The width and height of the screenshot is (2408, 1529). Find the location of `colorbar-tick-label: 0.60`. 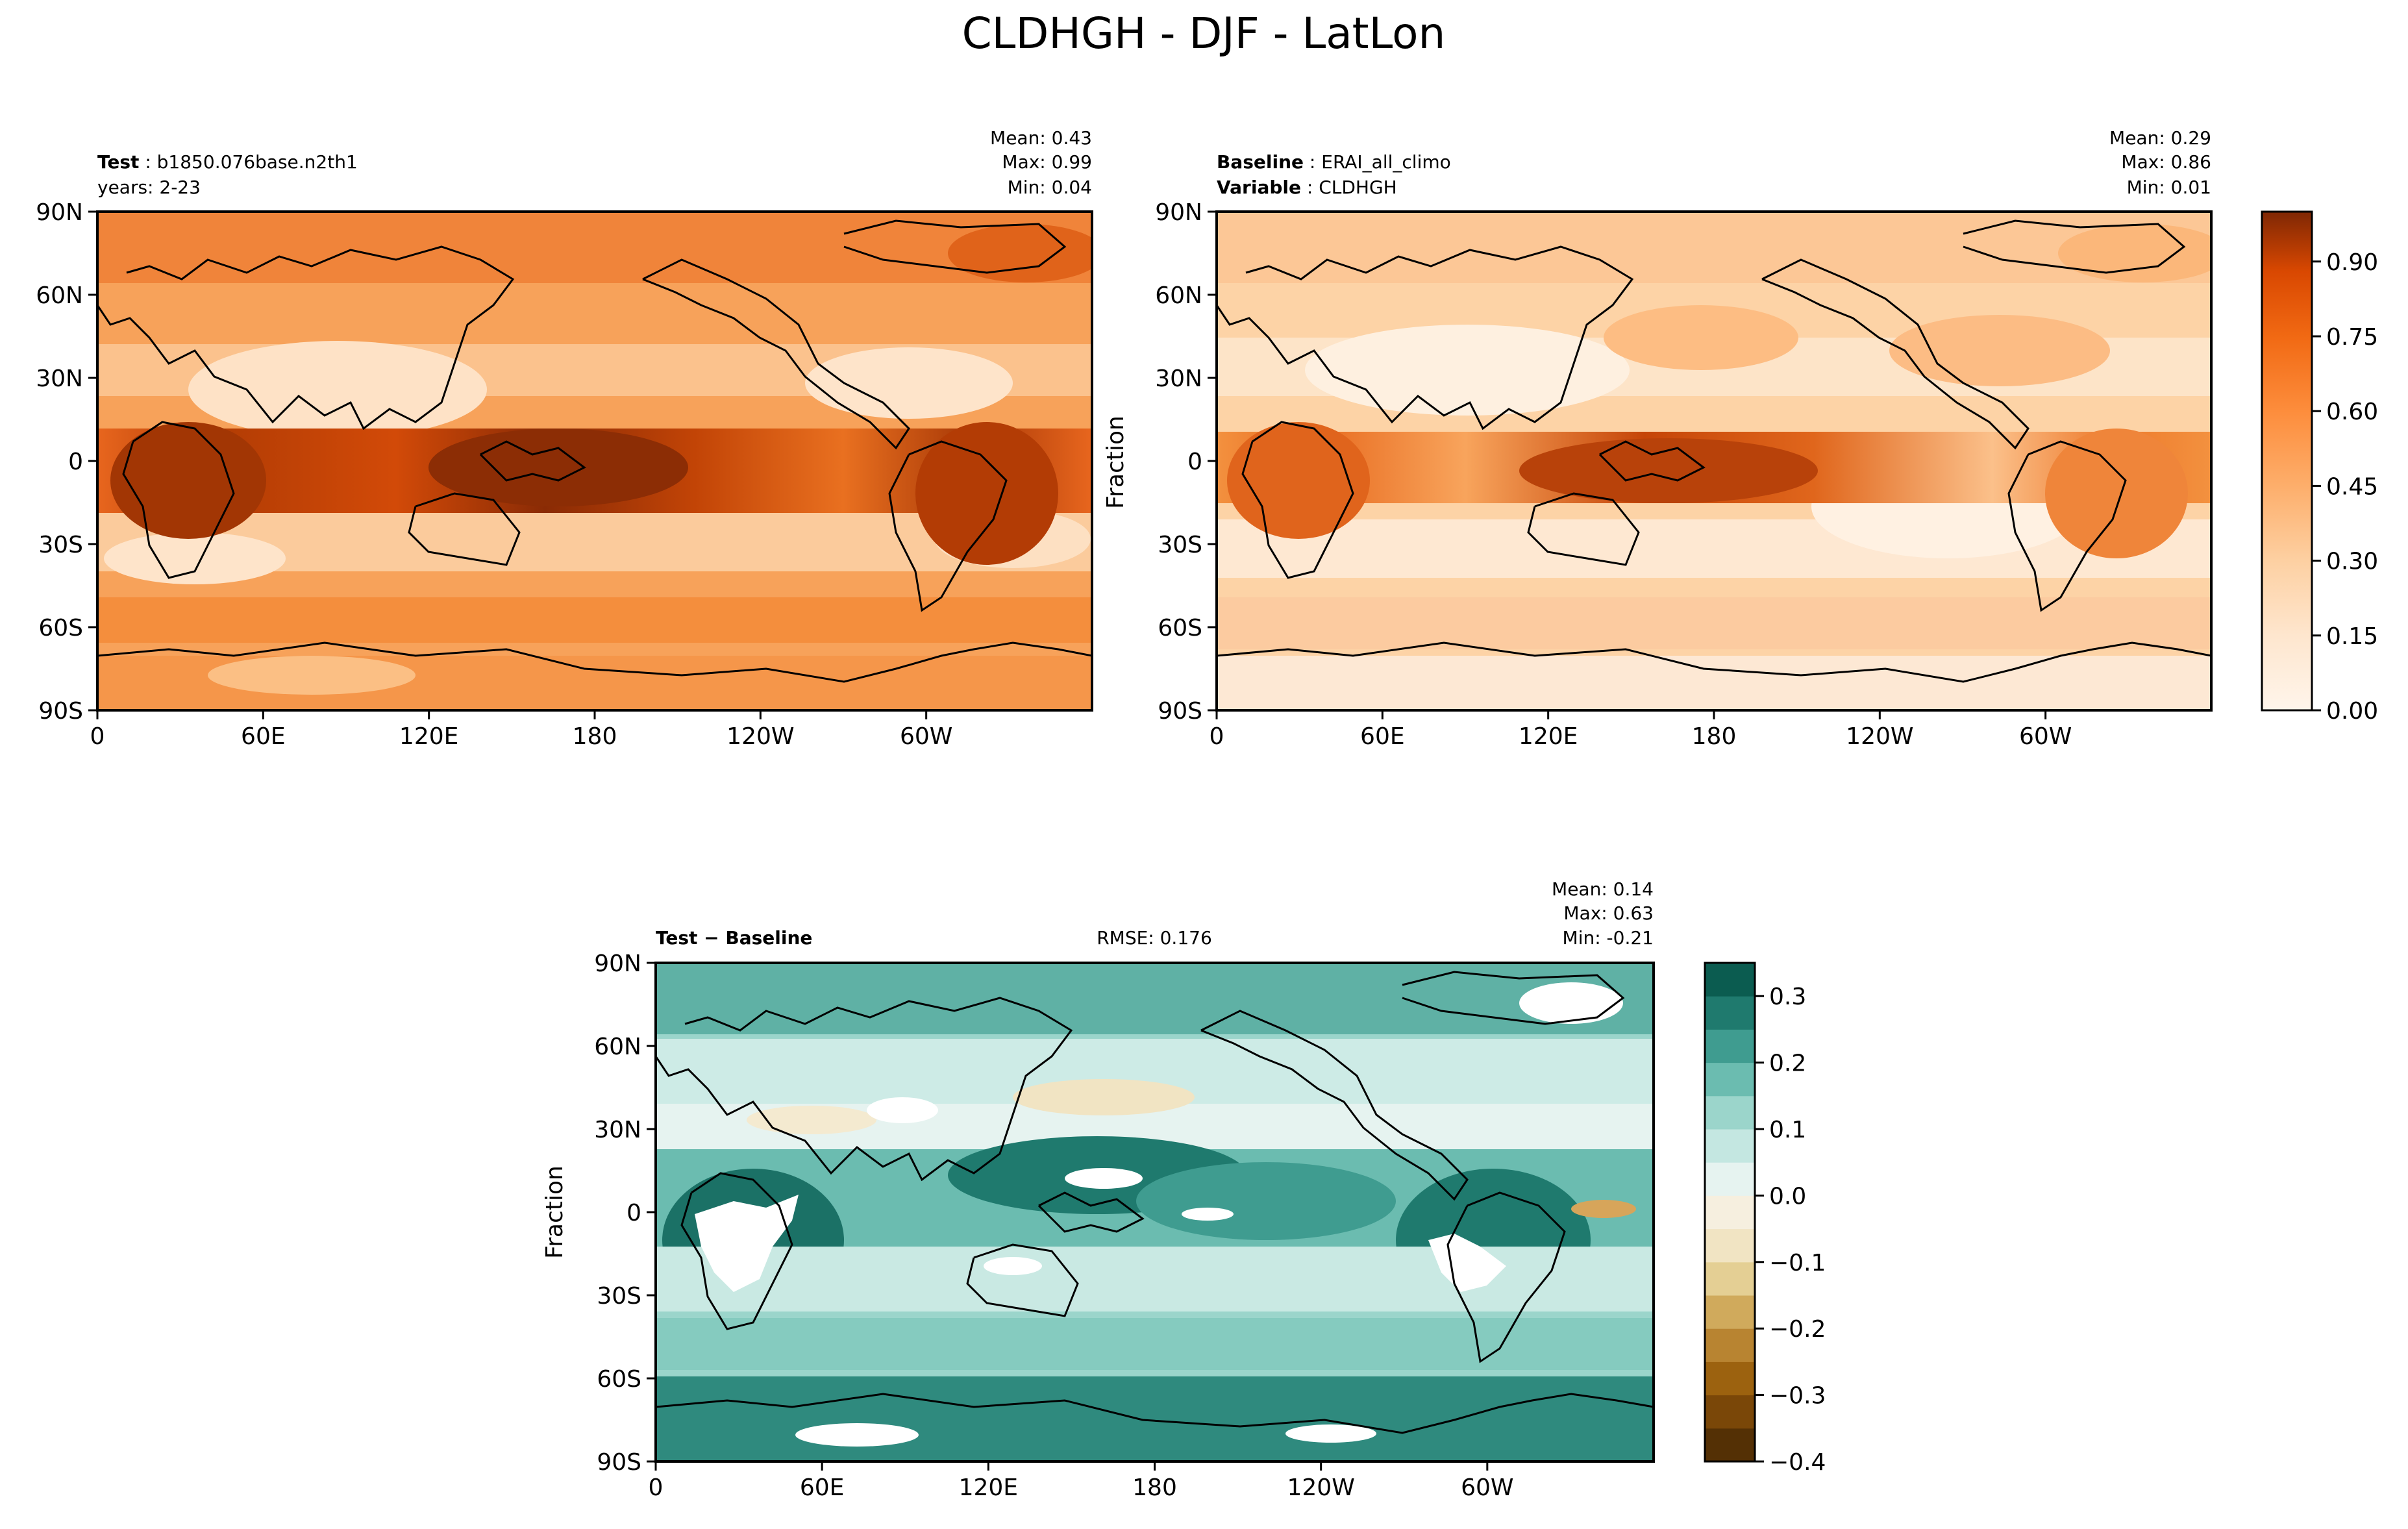

colorbar-tick-label: 0.60 is located at coordinates (2352, 412).